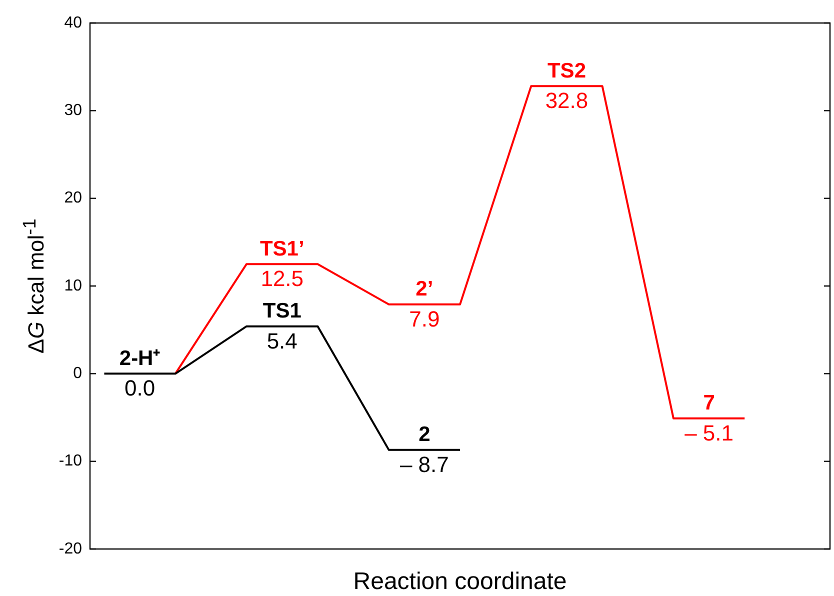 This screenshot has width=834, height=596. I want to click on data-label: 32.8, so click(566, 101).